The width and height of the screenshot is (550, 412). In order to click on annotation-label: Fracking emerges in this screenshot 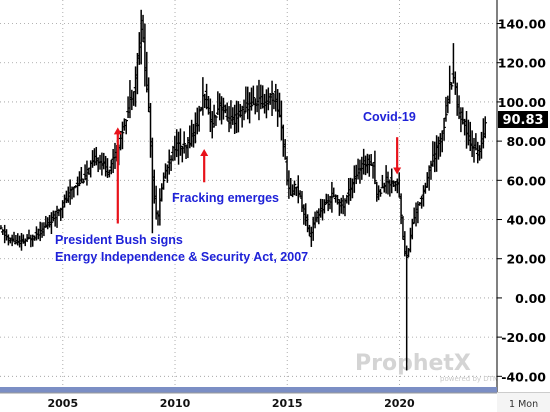, I will do `click(225, 198)`.